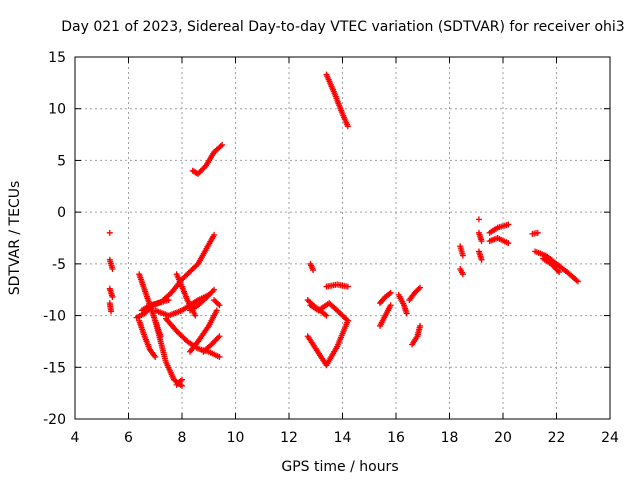  Describe the element at coordinates (499, 228) in the screenshot. I see `series-s34` at that location.